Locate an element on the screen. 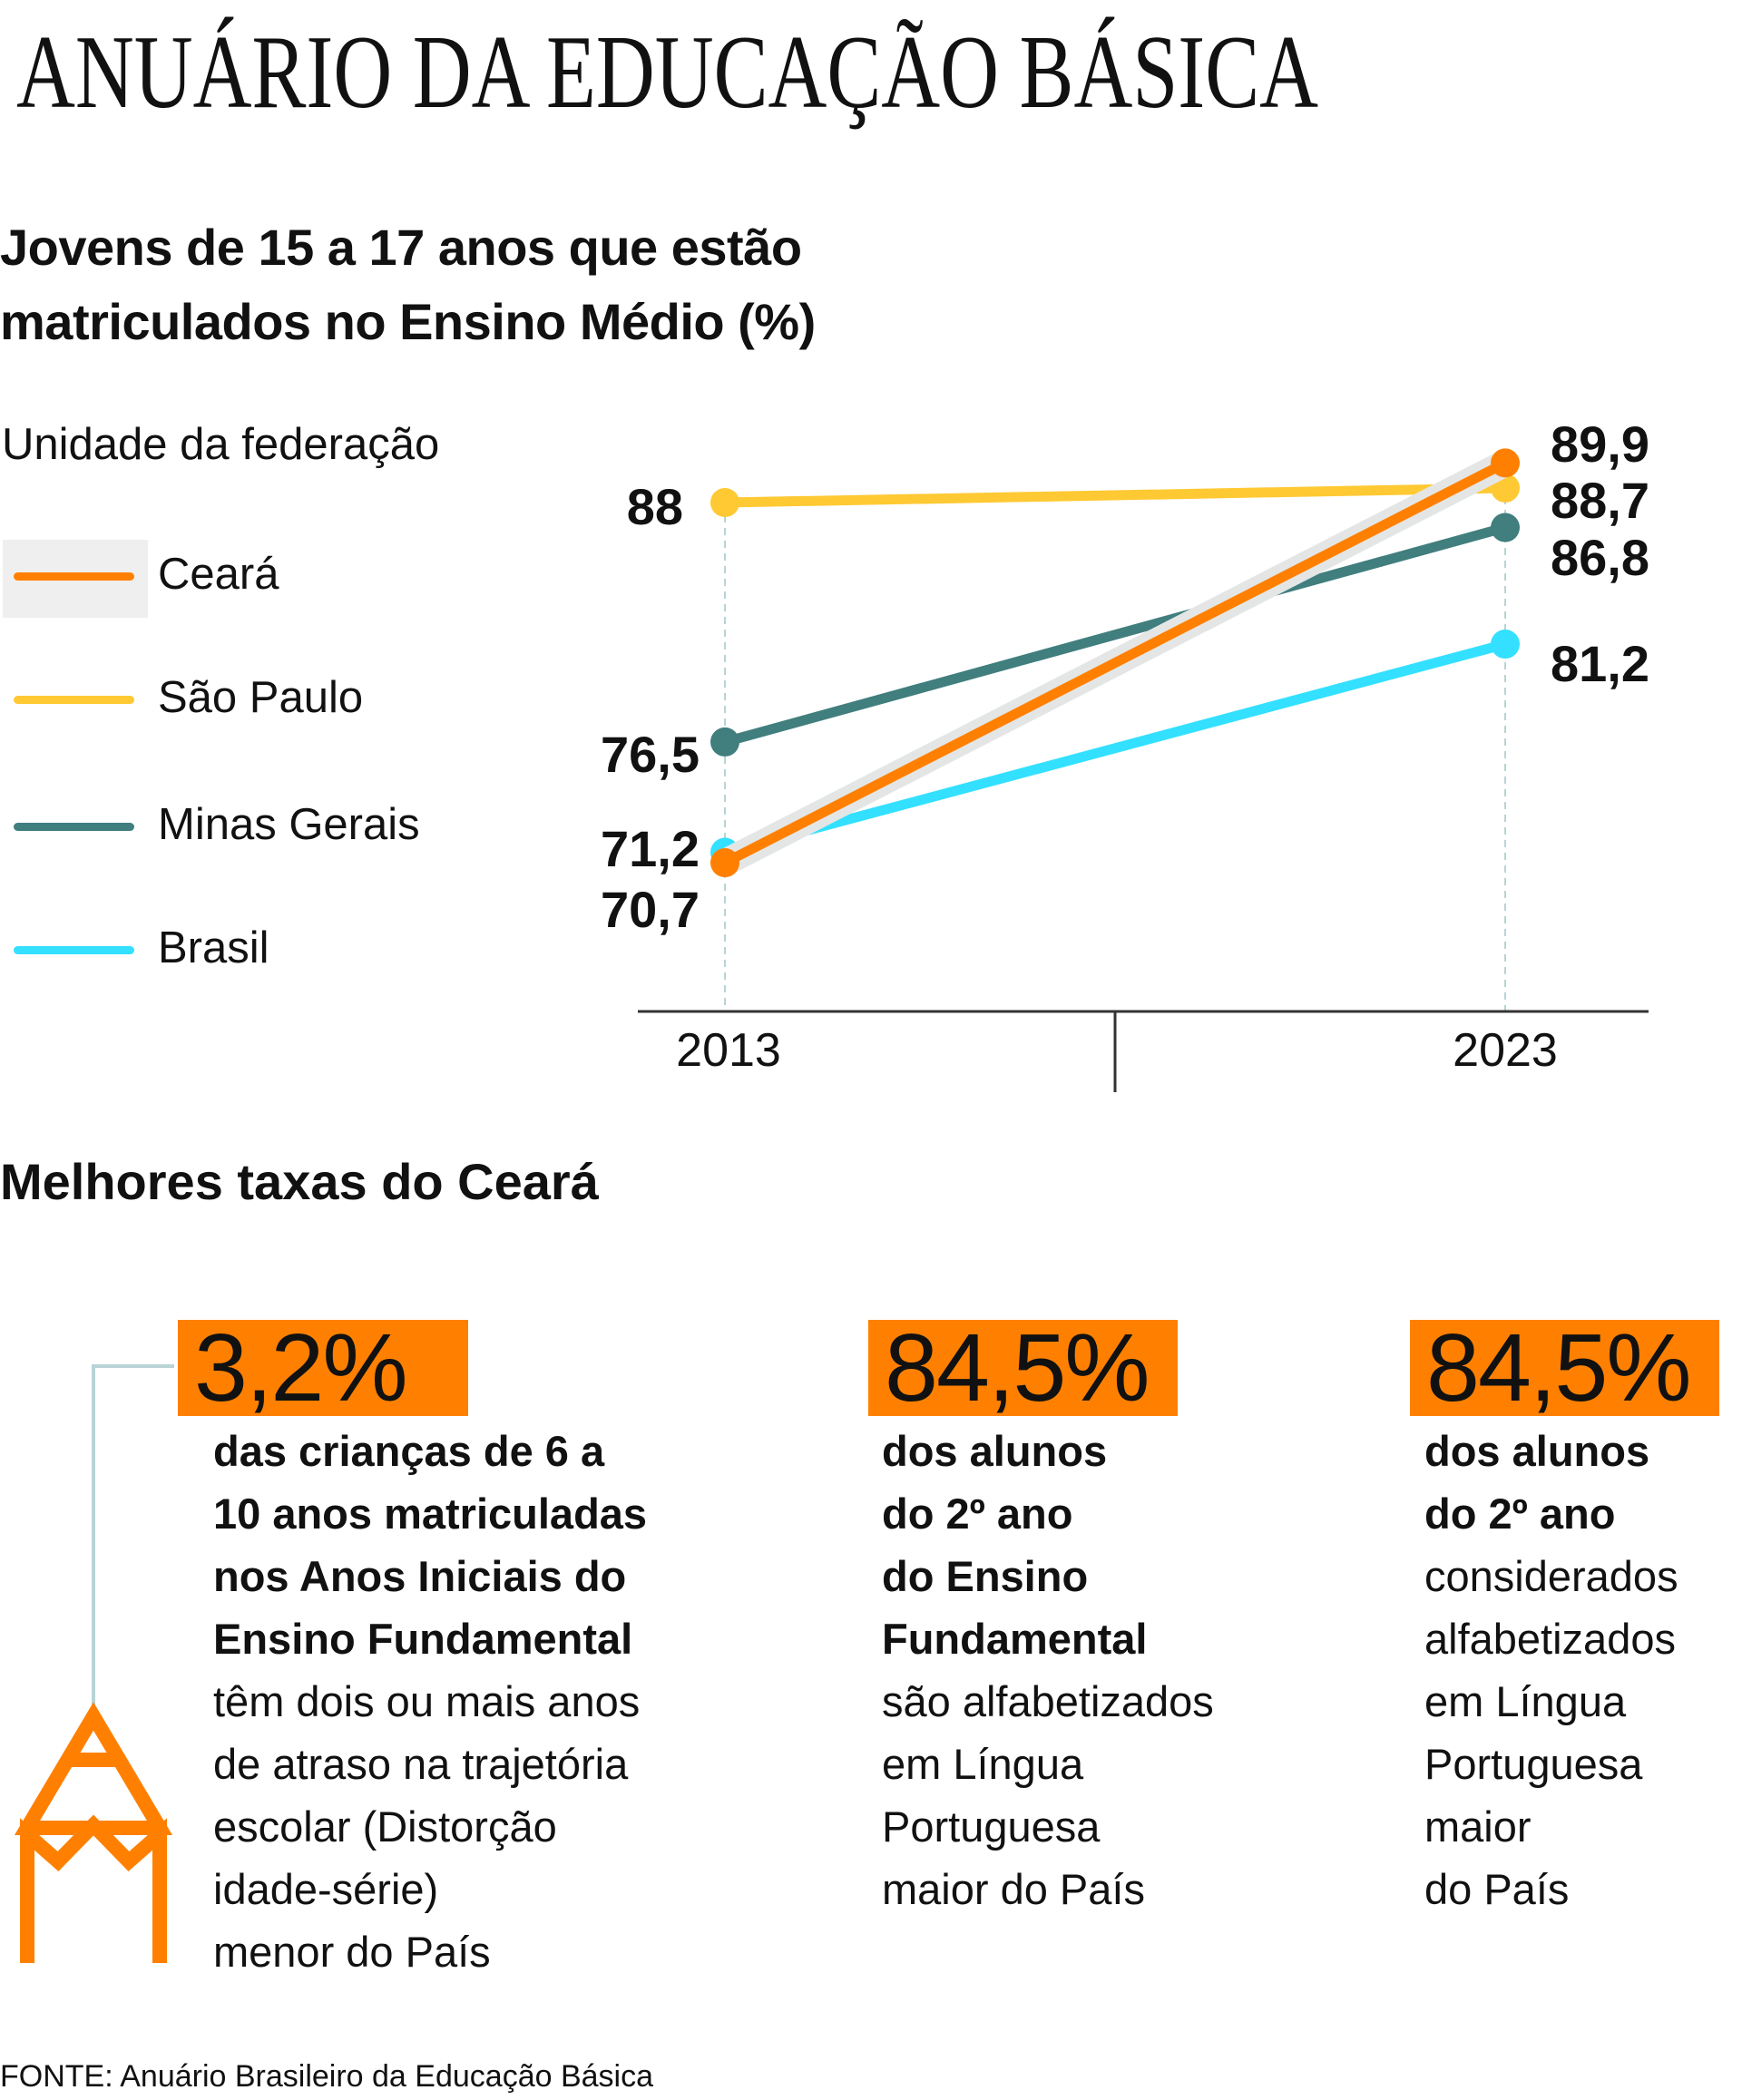 This screenshot has height=2100, width=1742. page-title-wrap: ANUÁRIO DA EDUCAÇÃO BÁSICA is located at coordinates (667, 73).